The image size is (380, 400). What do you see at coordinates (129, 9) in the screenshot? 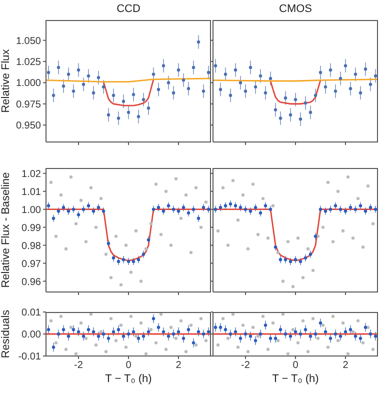
I see `chart-title: CCD` at bounding box center [129, 9].